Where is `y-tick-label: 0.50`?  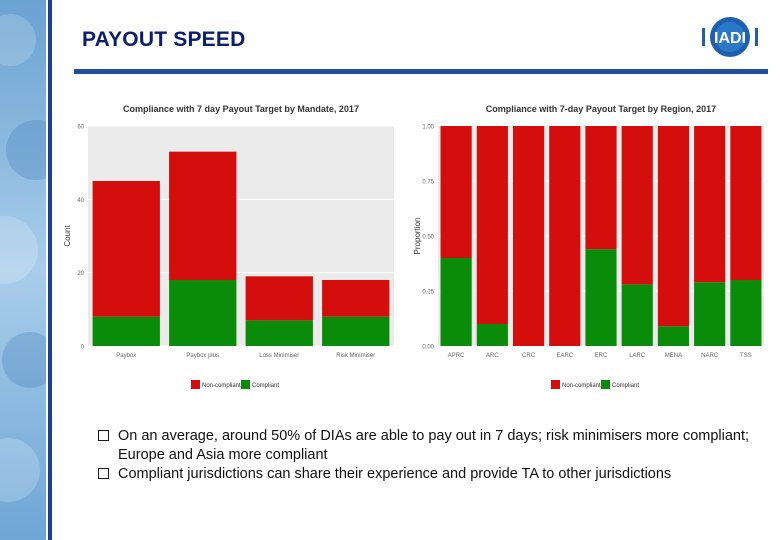
y-tick-label: 0.50 is located at coordinates (428, 238).